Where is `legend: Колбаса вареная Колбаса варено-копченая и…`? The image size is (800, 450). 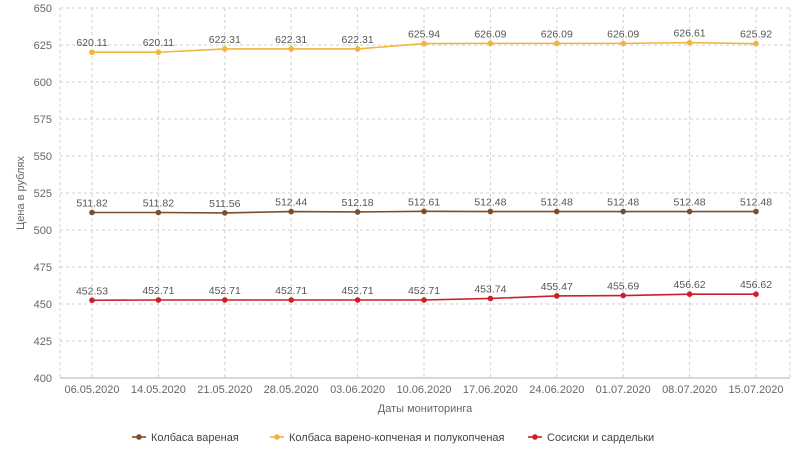 legend: Колбаса вареная Колбаса варено-копченая и… is located at coordinates (393, 438).